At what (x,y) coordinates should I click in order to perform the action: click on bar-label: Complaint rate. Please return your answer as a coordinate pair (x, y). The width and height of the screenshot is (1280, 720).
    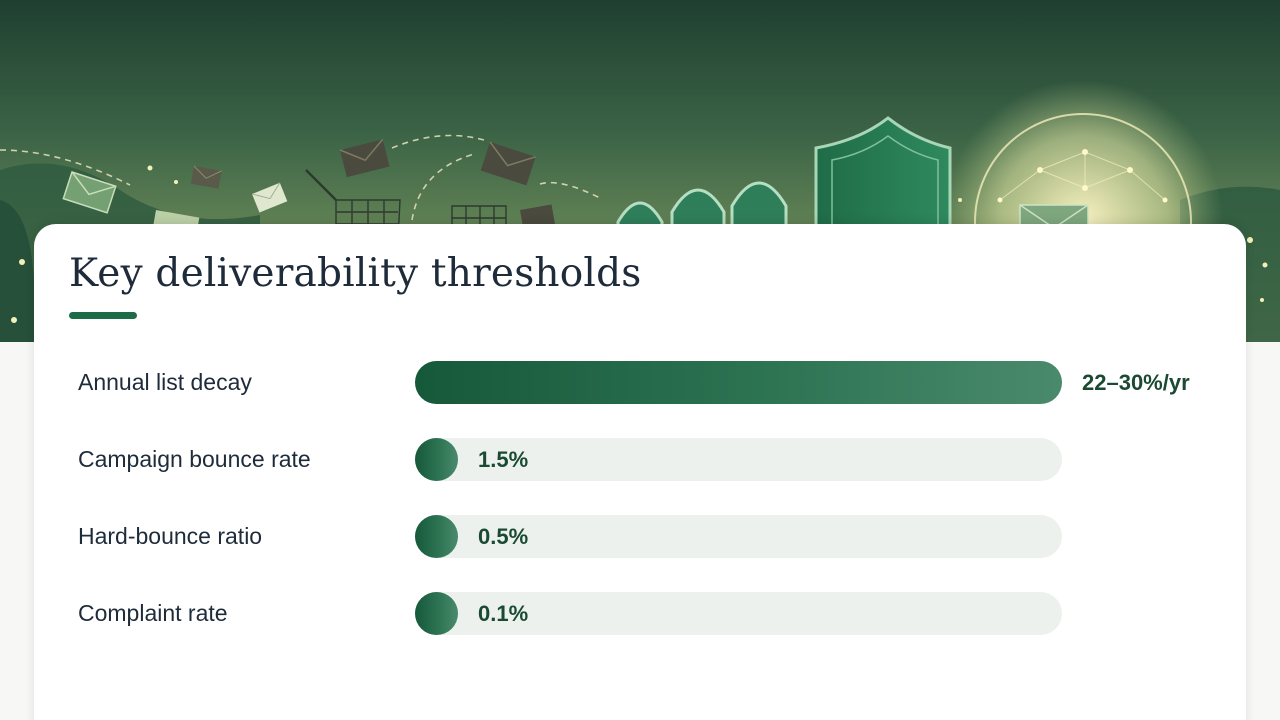
    Looking at the image, I should click on (153, 613).